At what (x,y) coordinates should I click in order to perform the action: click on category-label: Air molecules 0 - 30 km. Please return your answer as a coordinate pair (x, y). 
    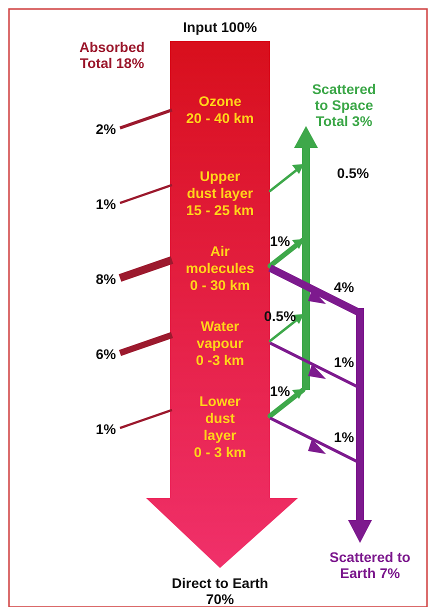
    Looking at the image, I should click on (220, 268).